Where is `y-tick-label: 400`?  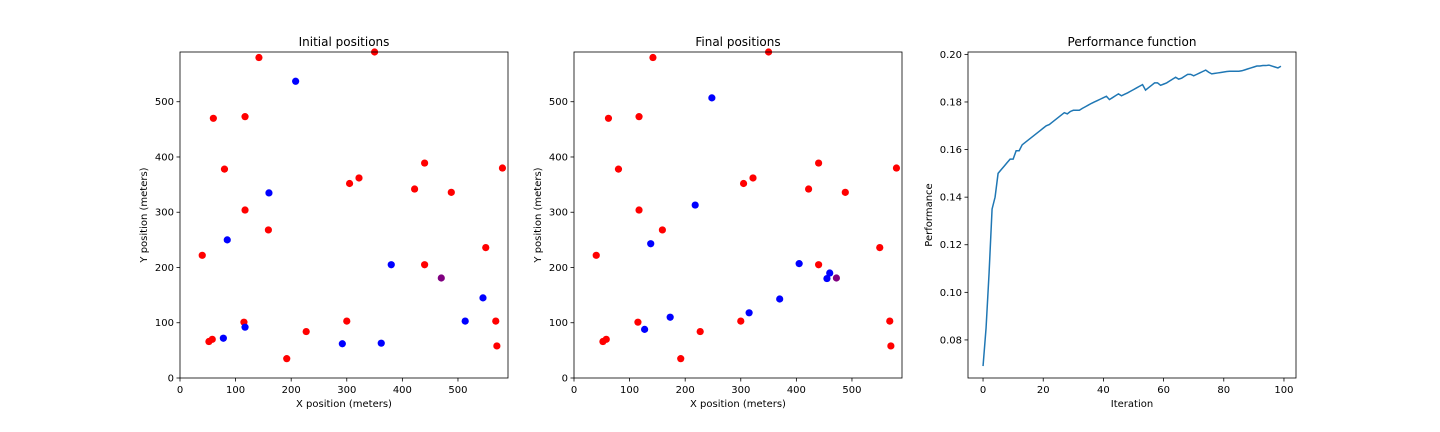 y-tick-label: 400 is located at coordinates (558, 157).